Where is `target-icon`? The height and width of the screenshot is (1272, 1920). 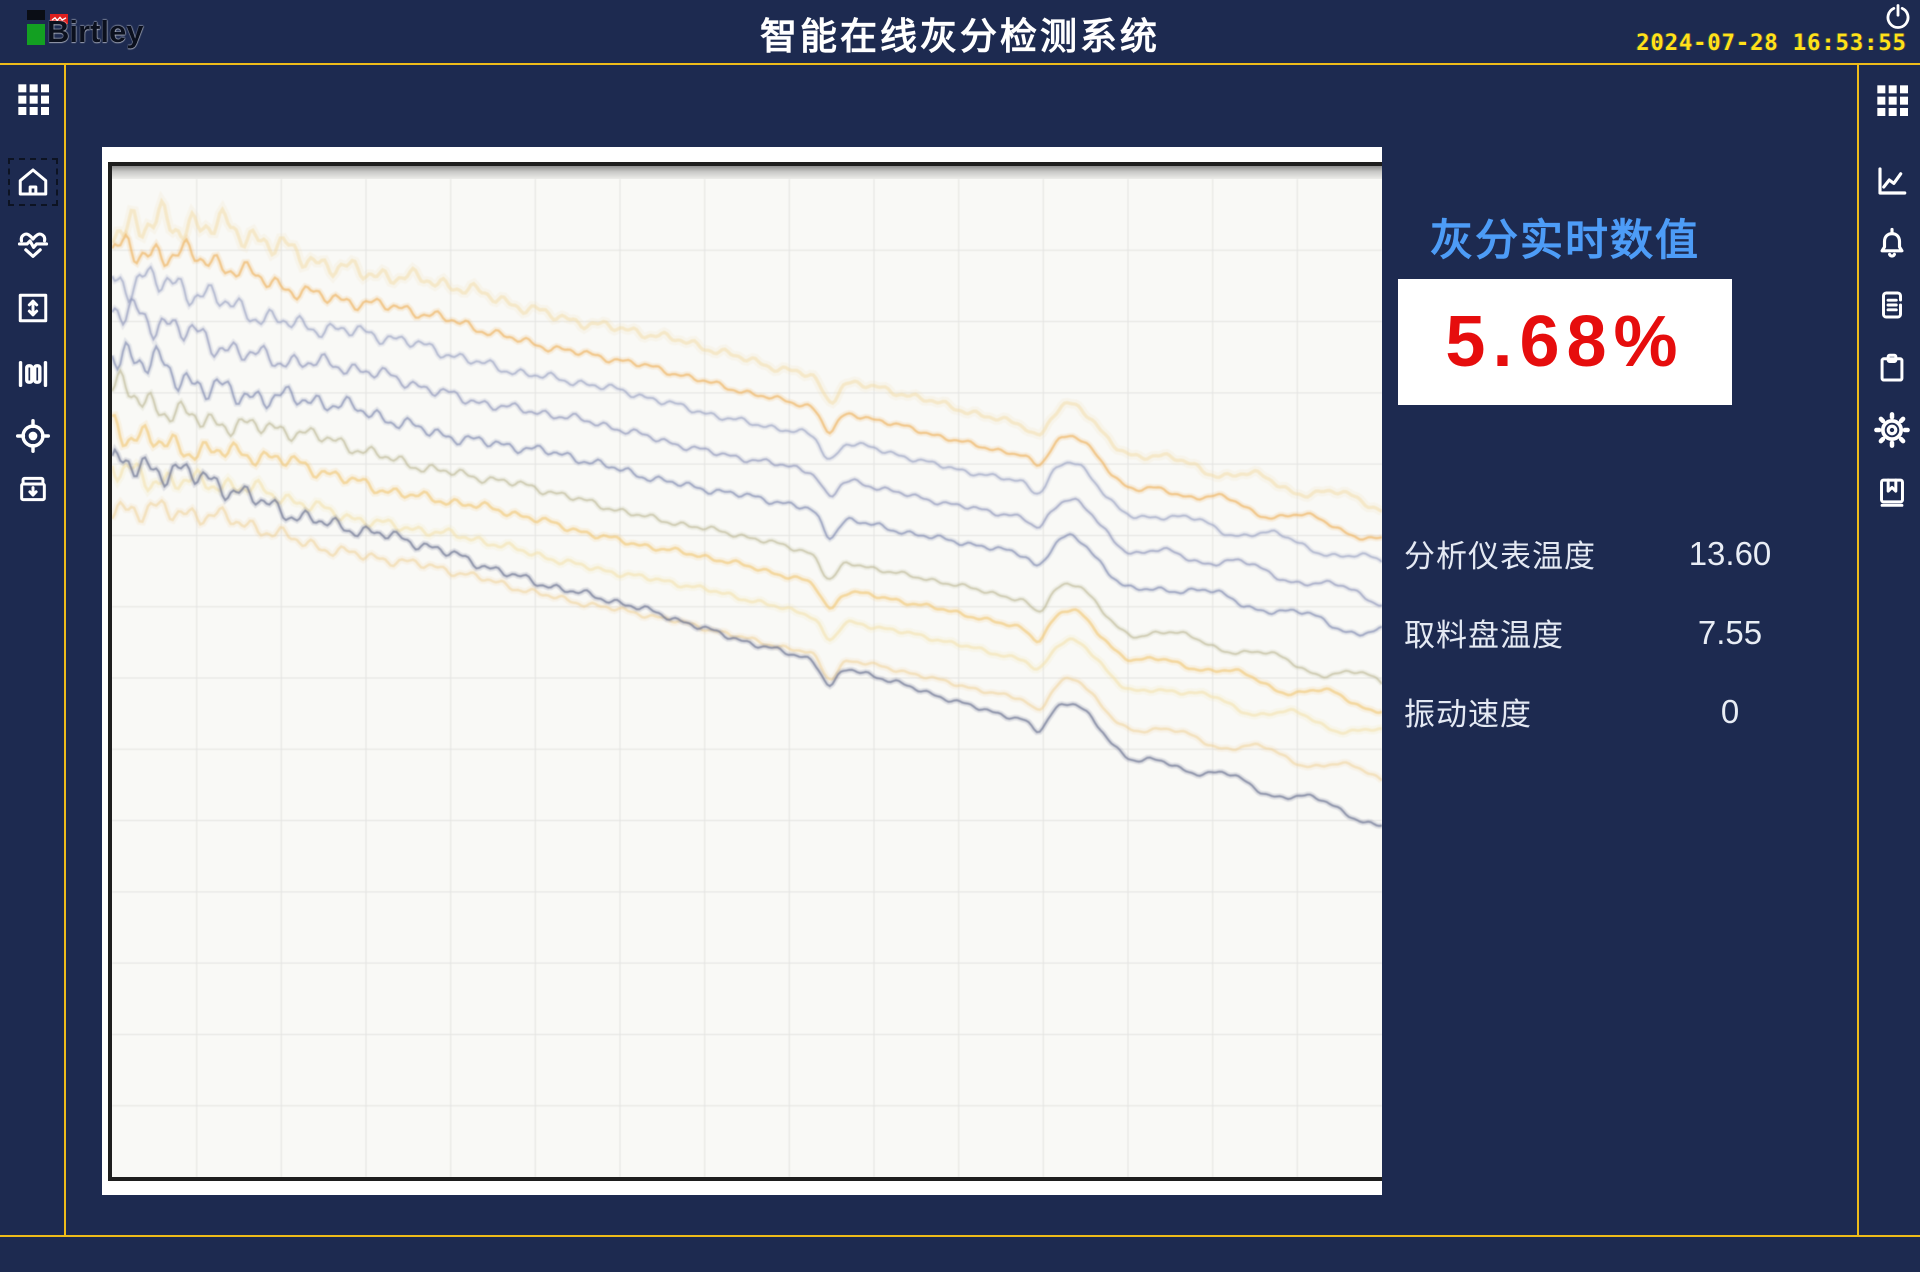
target-icon is located at coordinates (33, 436).